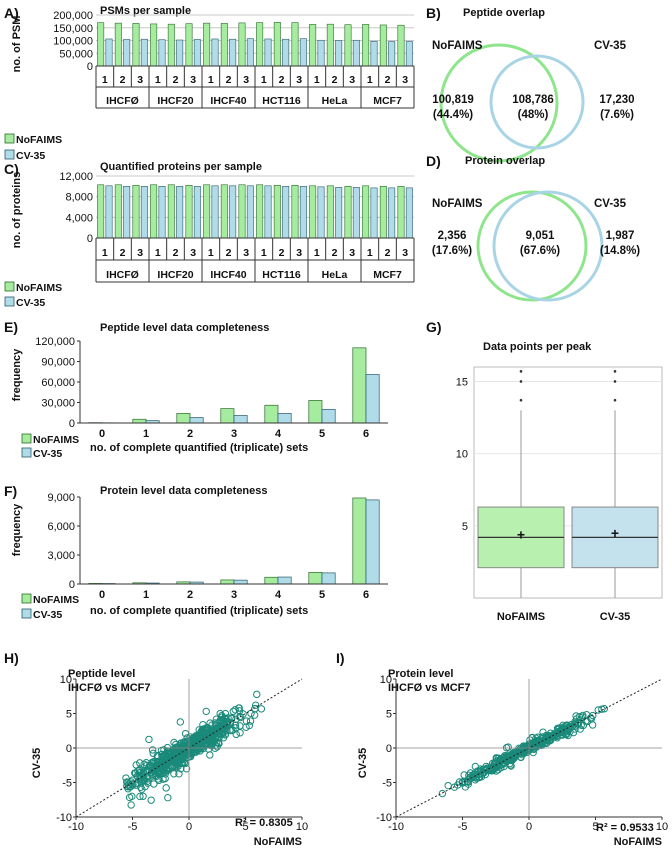 The height and width of the screenshot is (849, 672). Describe the element at coordinates (17, 374) in the screenshot. I see `panel-e-ylabel: frequency` at that location.